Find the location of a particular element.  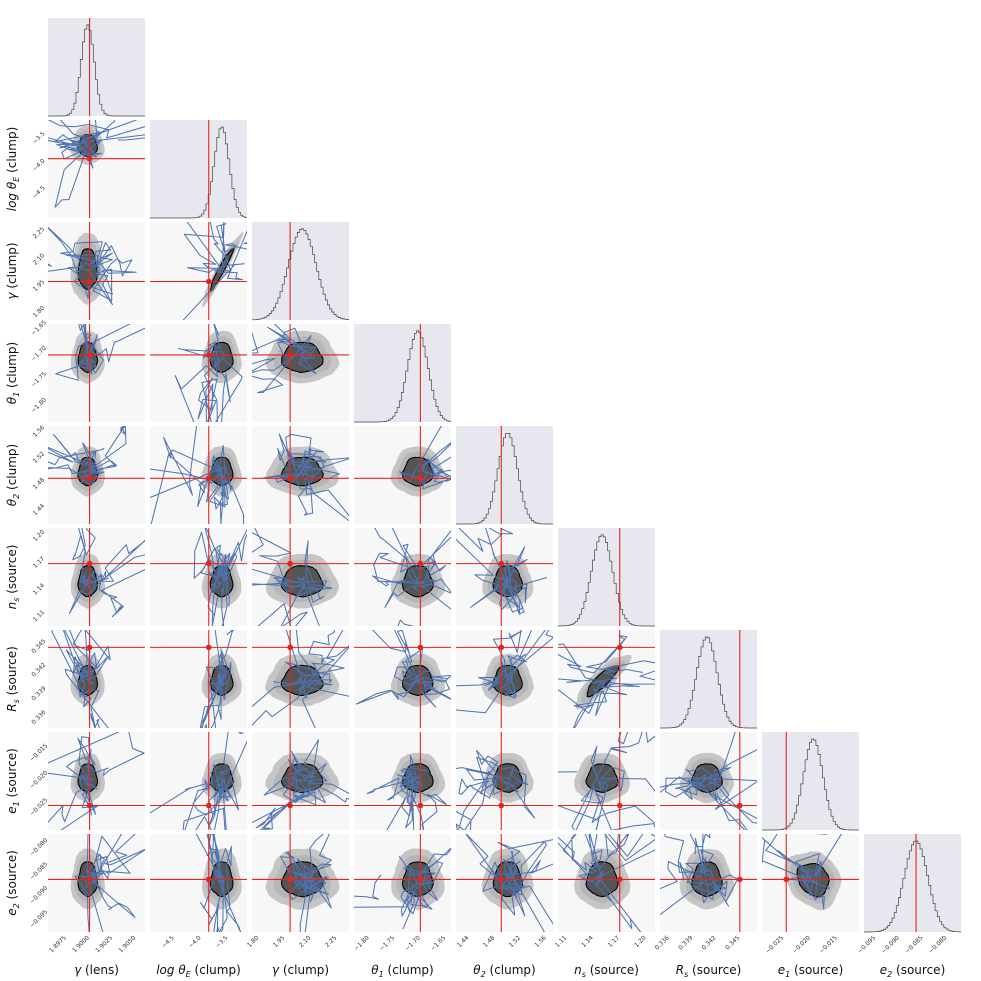

x-tick-label: −1.75 is located at coordinates (387, 943).